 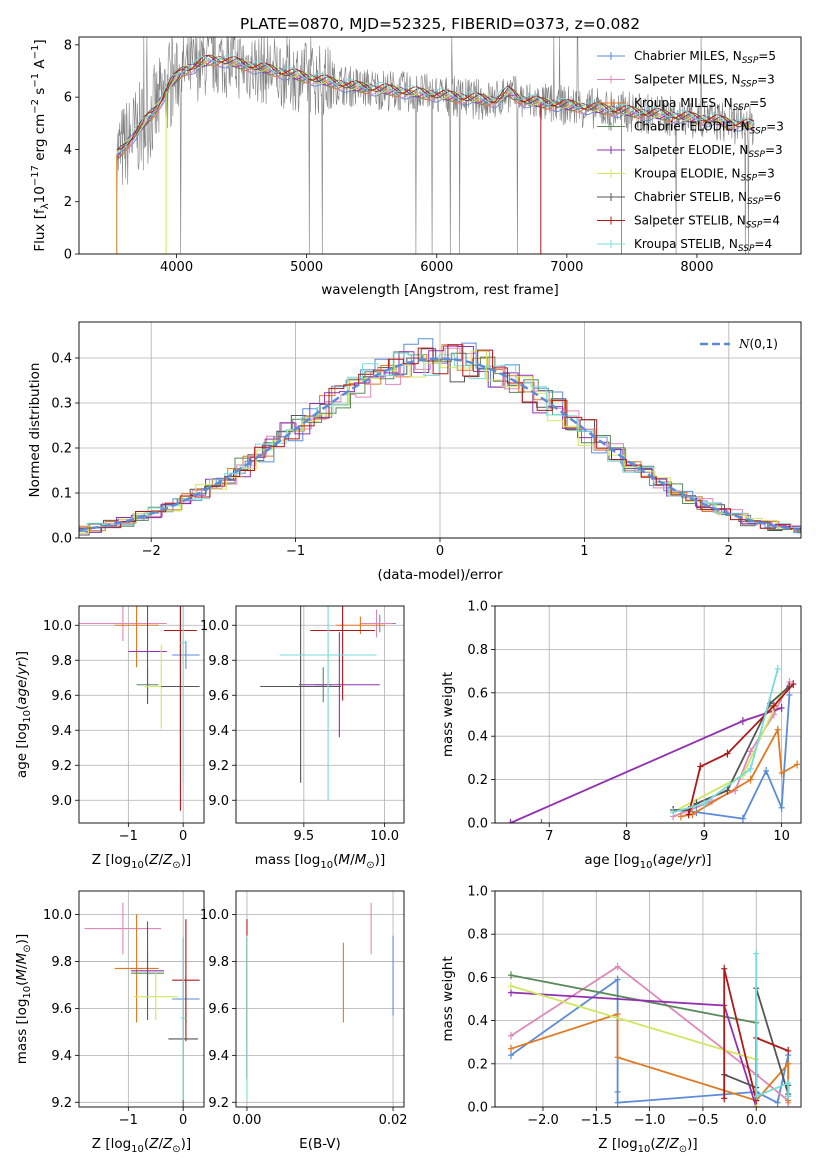 I want to click on y-axis-label: Normed distribution, so click(x=35, y=430).